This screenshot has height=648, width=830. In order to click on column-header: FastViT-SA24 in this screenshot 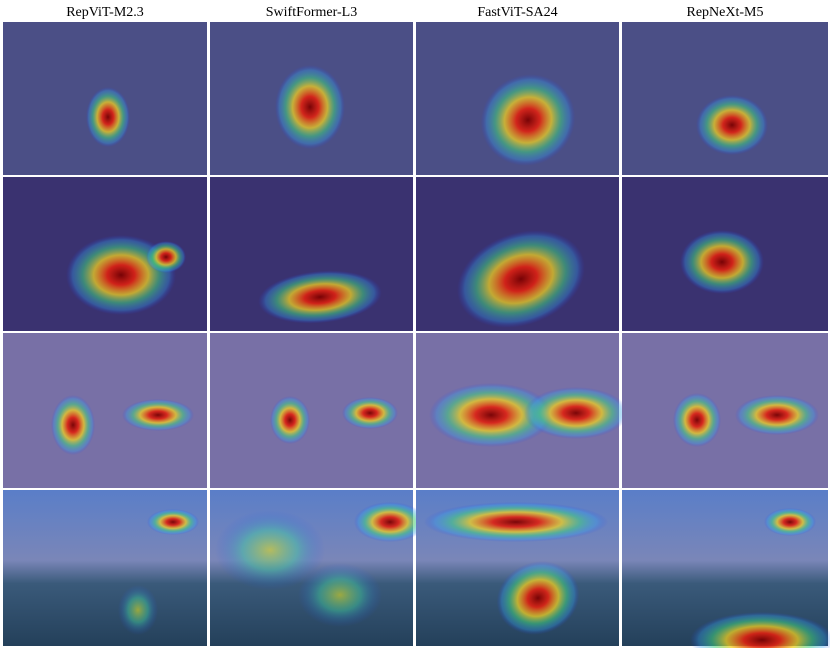, I will do `click(517, 12)`.